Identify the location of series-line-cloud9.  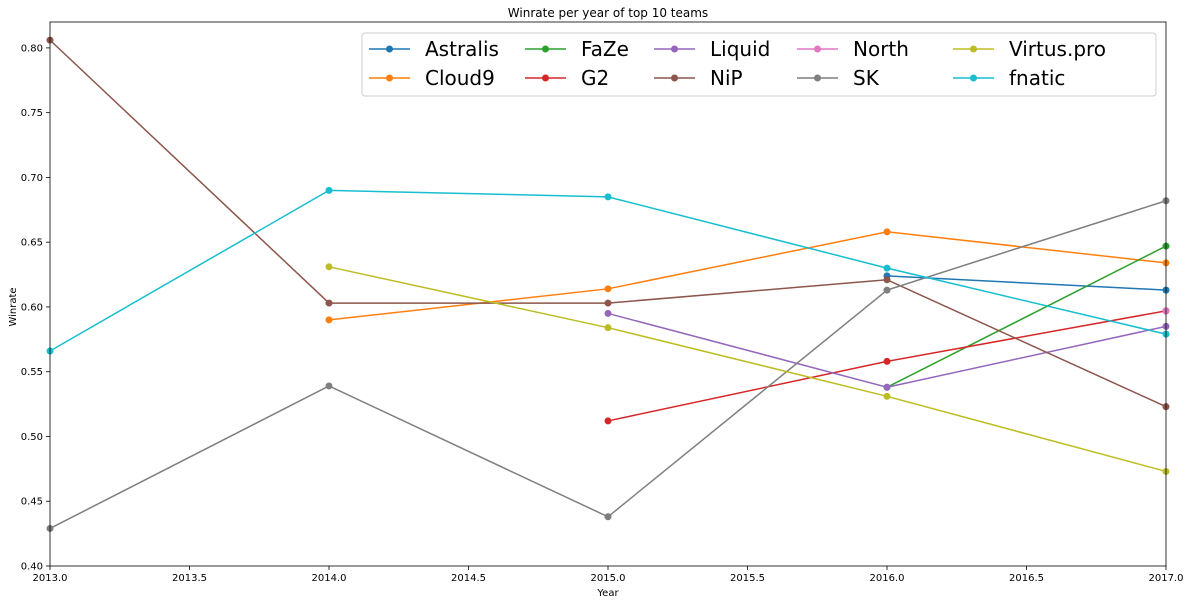
(747, 276).